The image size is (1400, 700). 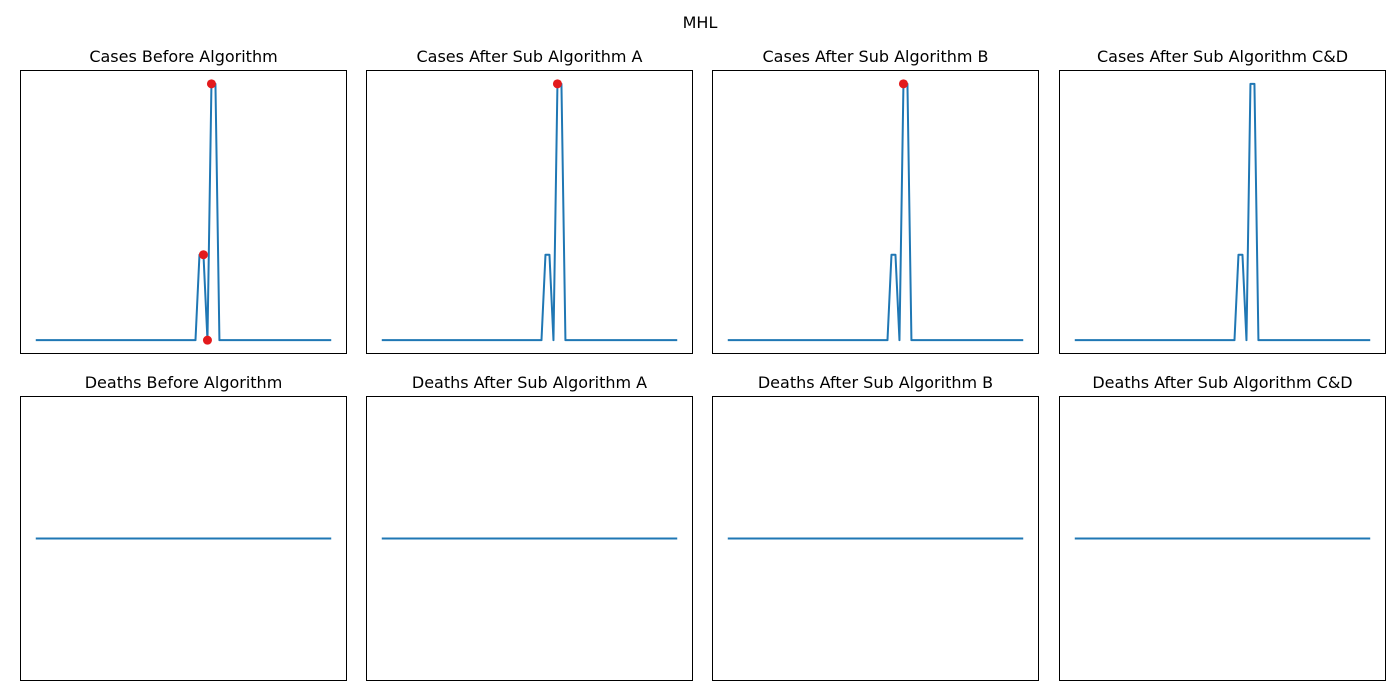 I want to click on panel-title: Cases After Sub Algorithm C&D, so click(x=1222, y=56).